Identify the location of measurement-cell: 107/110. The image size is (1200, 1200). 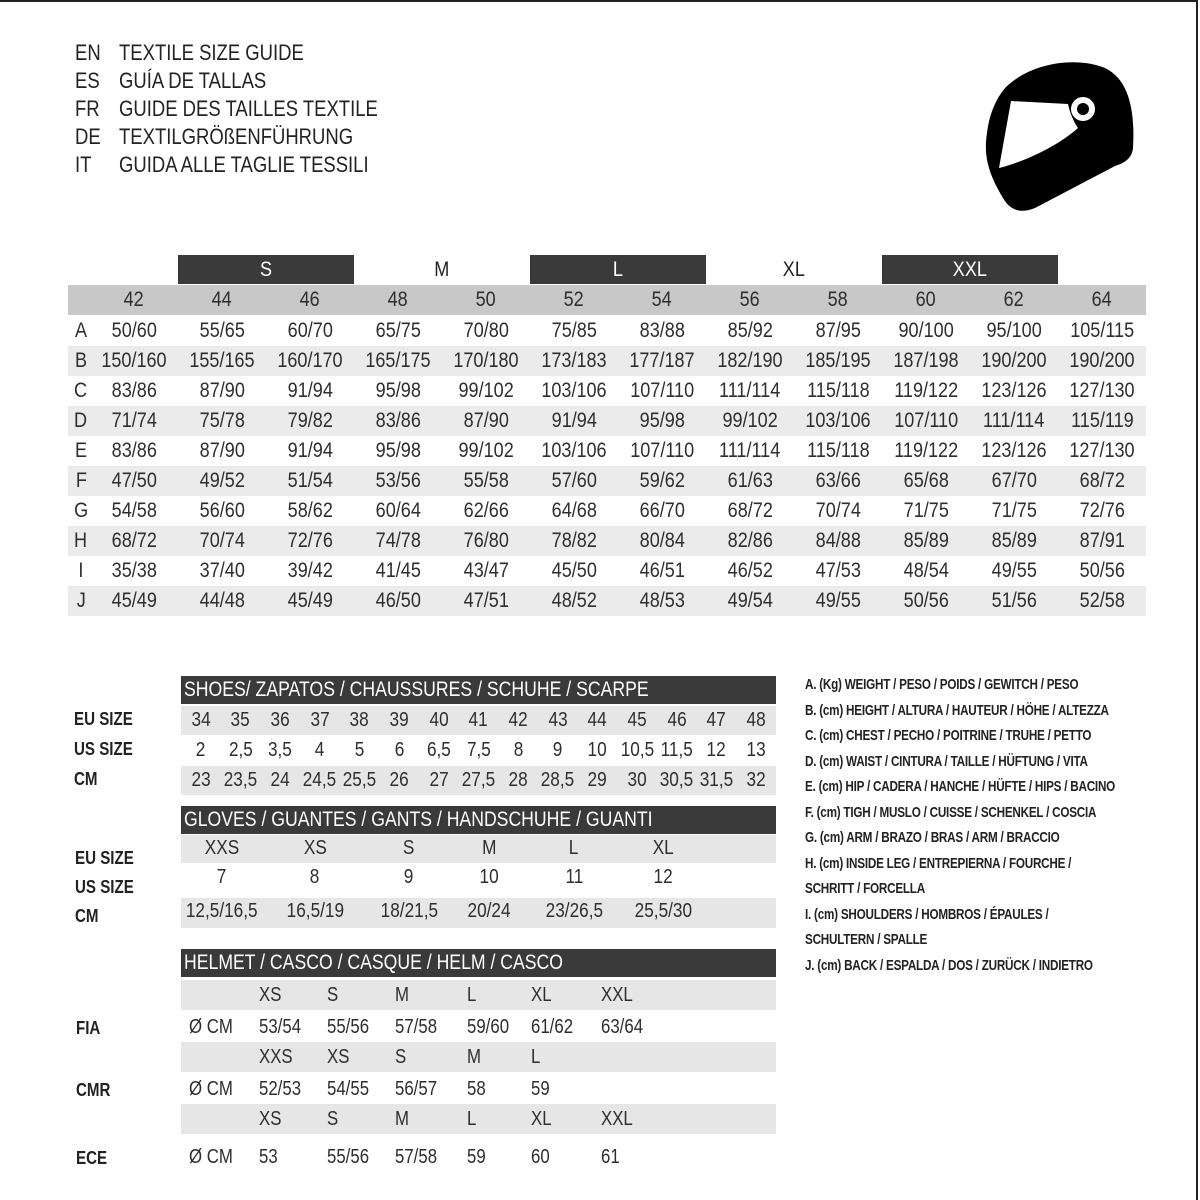
(926, 421).